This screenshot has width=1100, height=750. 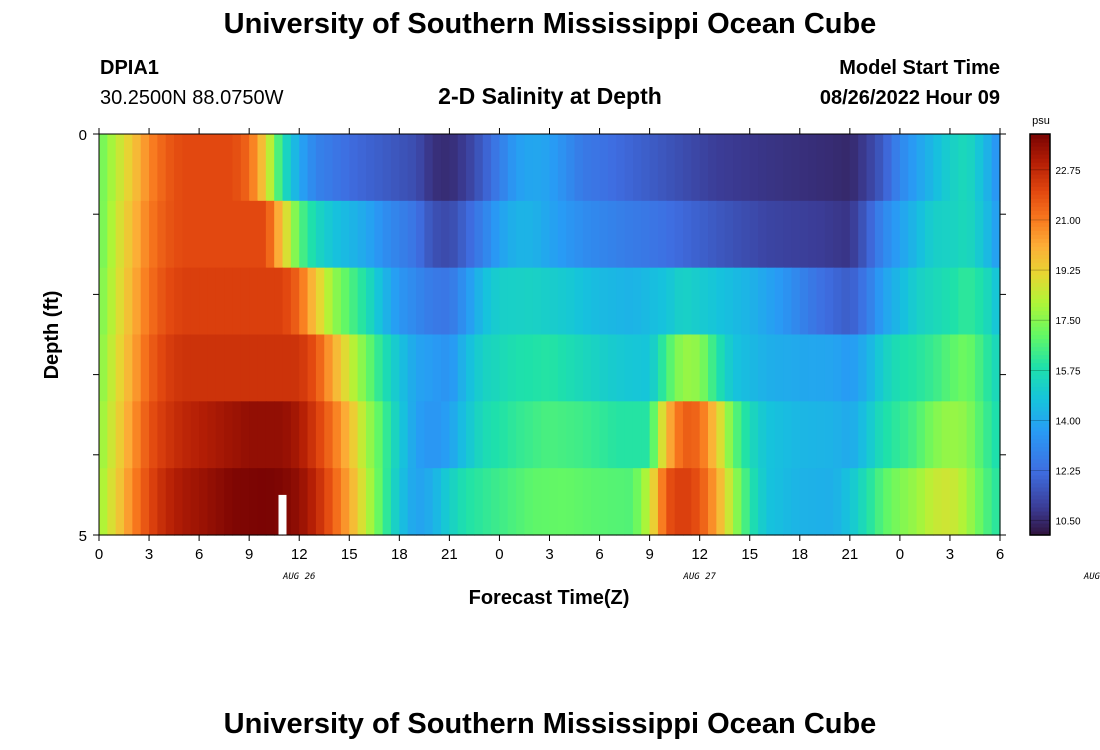 What do you see at coordinates (950, 554) in the screenshot?
I see `x-tick-label: 3` at bounding box center [950, 554].